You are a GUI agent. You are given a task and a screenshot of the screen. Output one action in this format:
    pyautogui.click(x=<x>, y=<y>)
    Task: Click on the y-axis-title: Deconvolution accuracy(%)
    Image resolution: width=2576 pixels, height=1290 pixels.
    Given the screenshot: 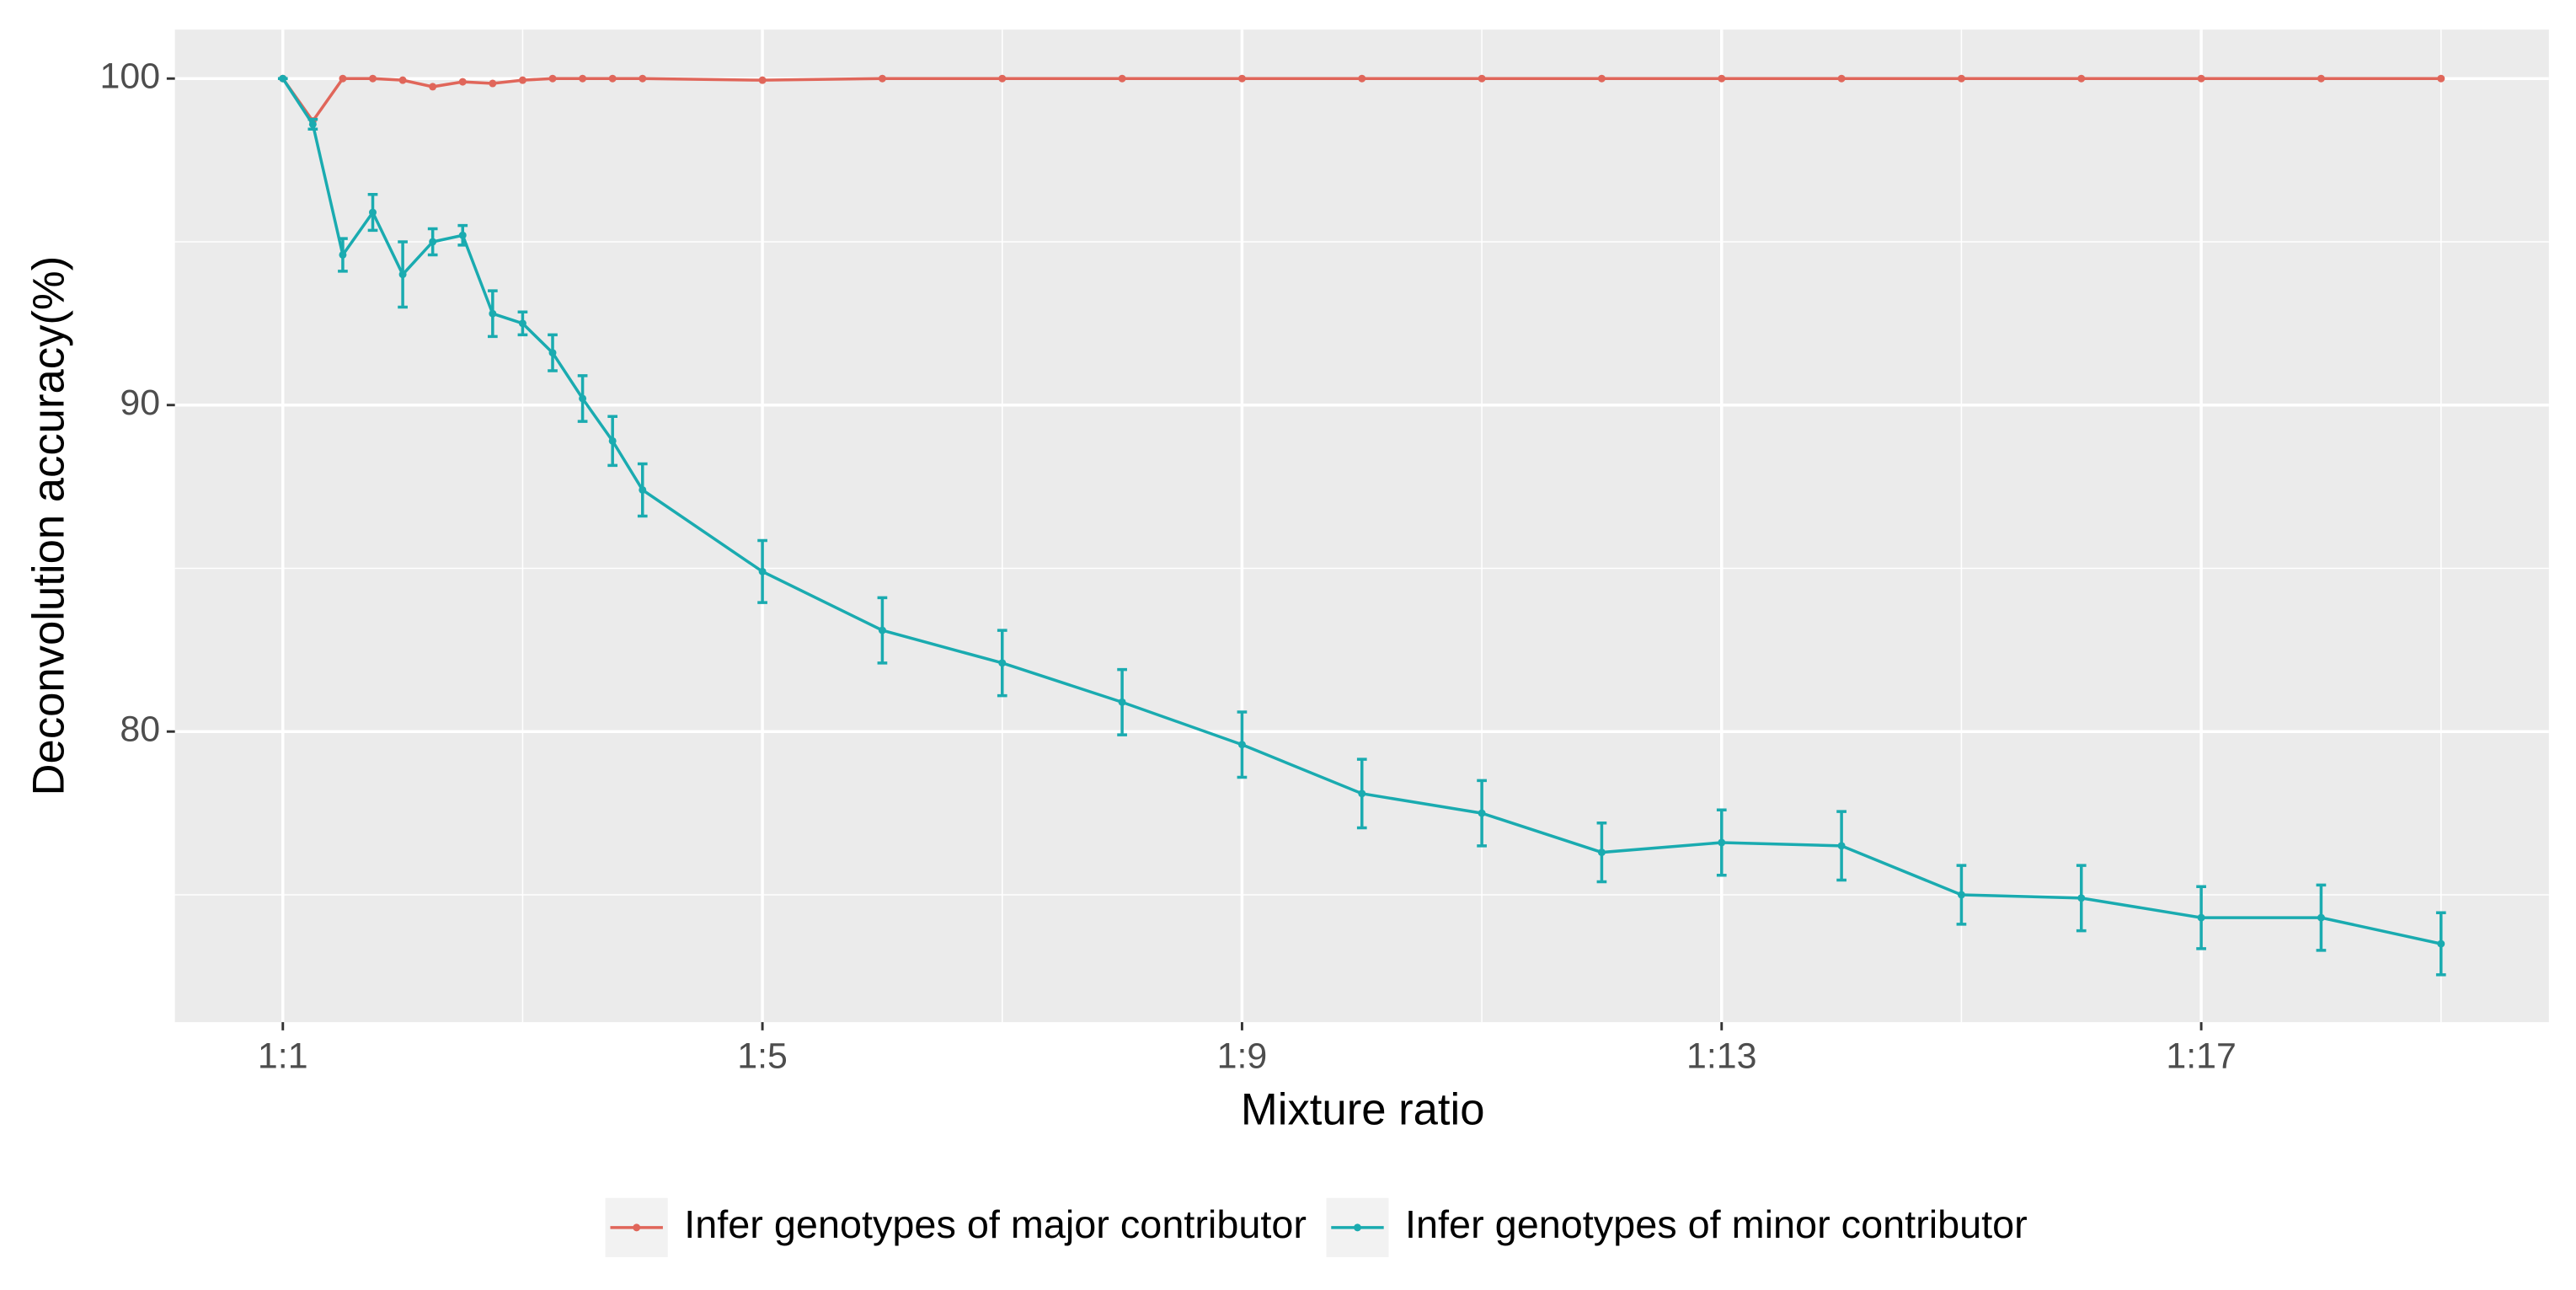 What is the action you would take?
    pyautogui.click(x=48, y=526)
    